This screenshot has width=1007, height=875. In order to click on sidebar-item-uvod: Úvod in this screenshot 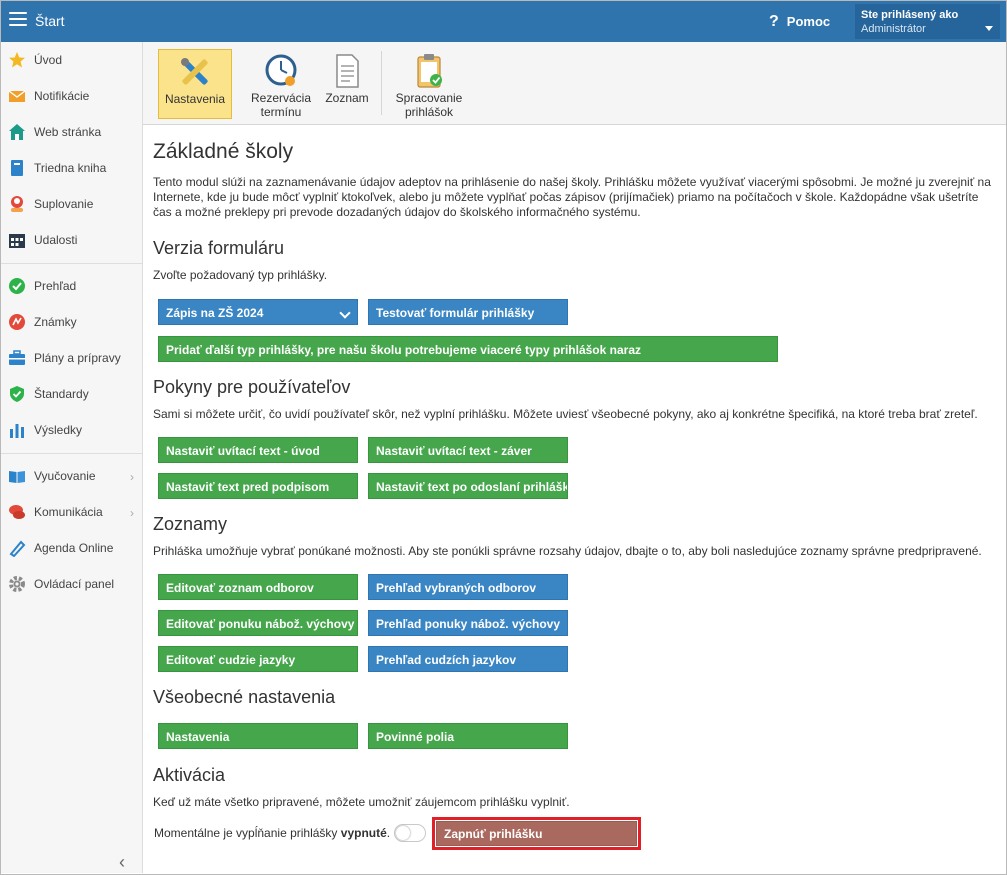, I will do `click(71, 60)`.